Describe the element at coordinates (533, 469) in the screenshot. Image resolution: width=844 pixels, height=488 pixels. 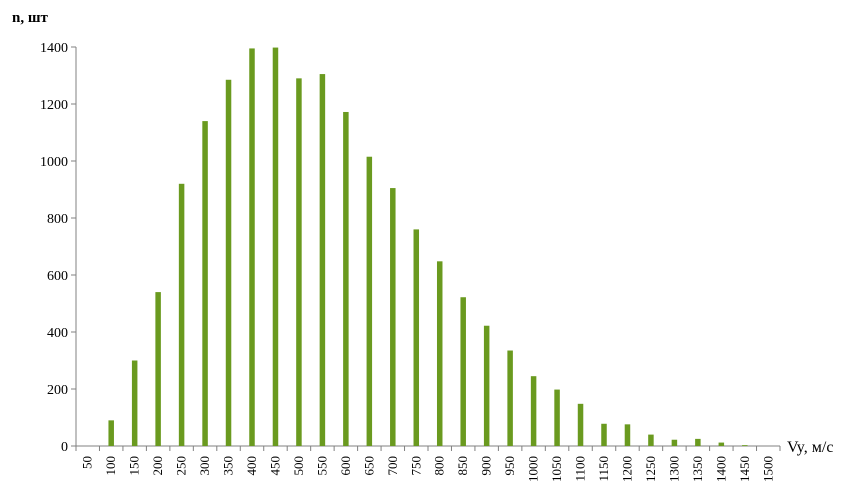
I see `x-tick-label: 1000` at that location.